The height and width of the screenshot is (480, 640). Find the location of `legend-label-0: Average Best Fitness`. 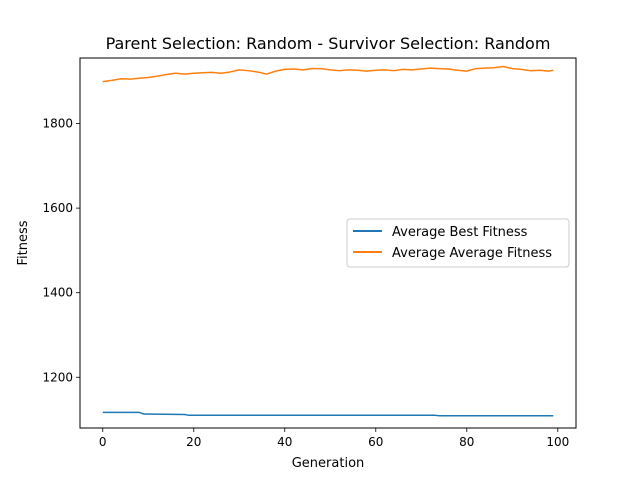

legend-label-0: Average Best Fitness is located at coordinates (460, 232).